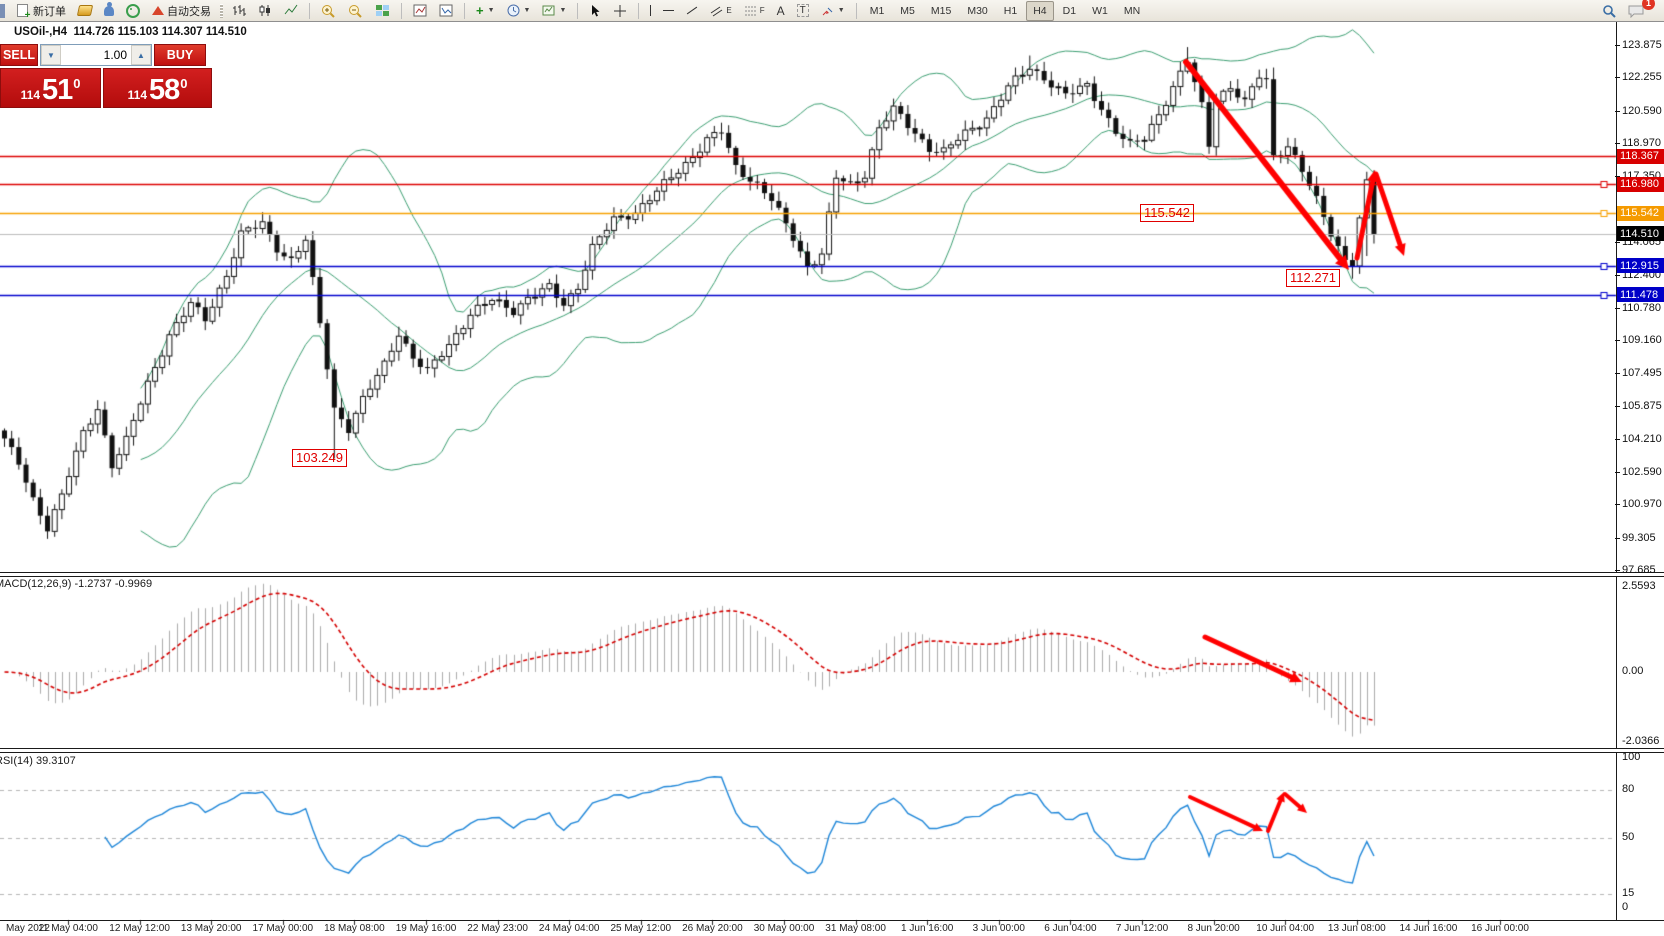  I want to click on buy-price-box: 114 58 0, so click(157, 88).